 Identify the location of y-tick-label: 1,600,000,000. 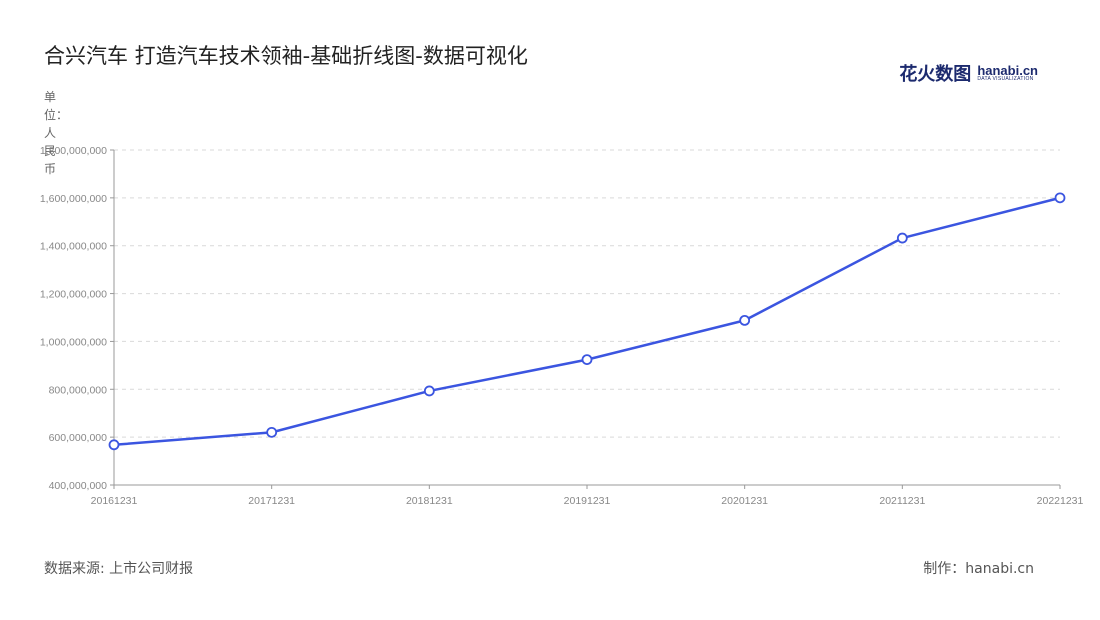
(73, 199).